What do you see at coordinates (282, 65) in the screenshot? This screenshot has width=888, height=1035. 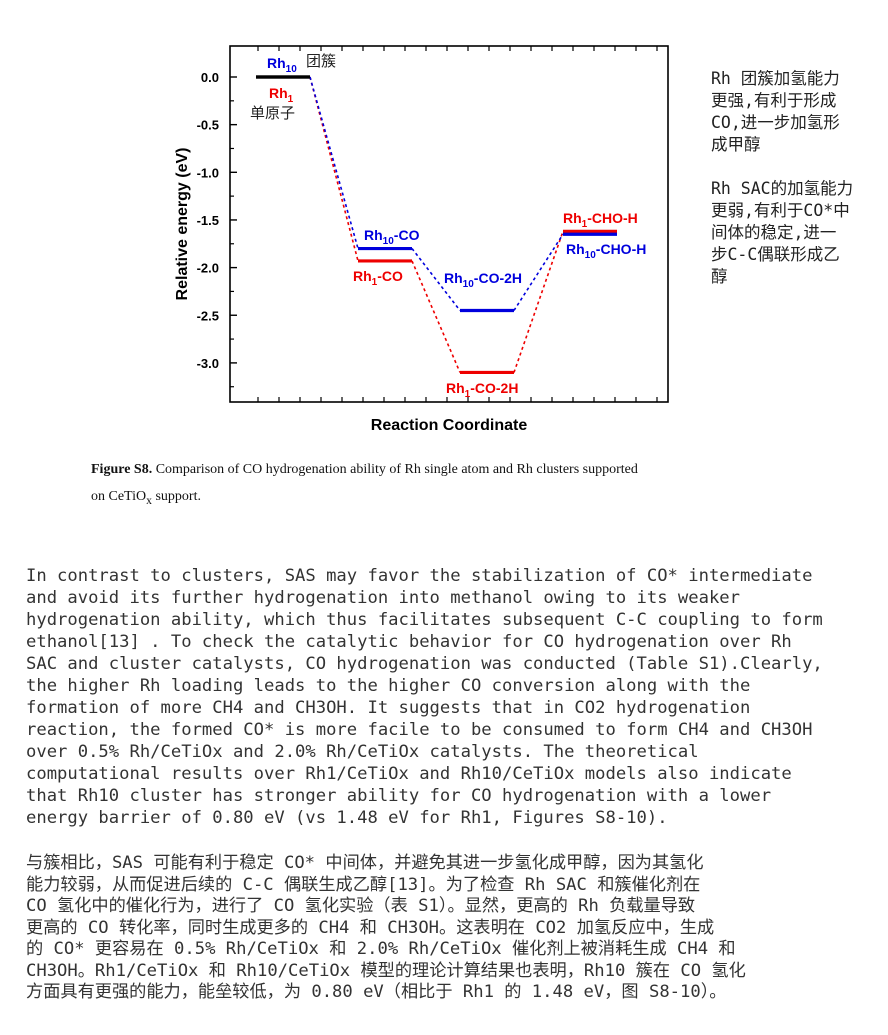 I see `data-label-rh10-0: Rh10` at bounding box center [282, 65].